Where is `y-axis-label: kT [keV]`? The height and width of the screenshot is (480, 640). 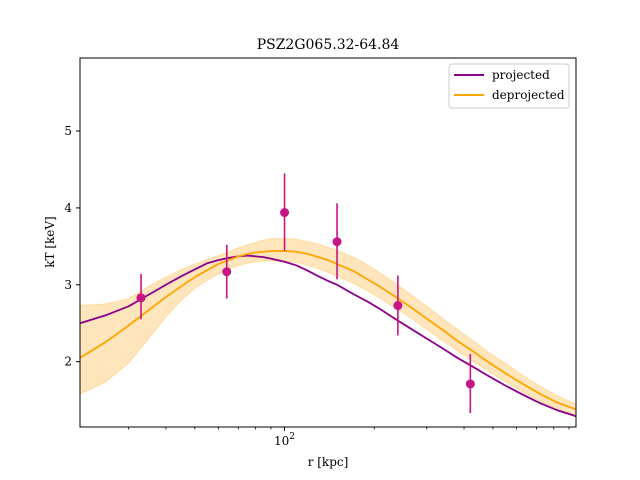
y-axis-label: kT [keV] is located at coordinates (50, 242).